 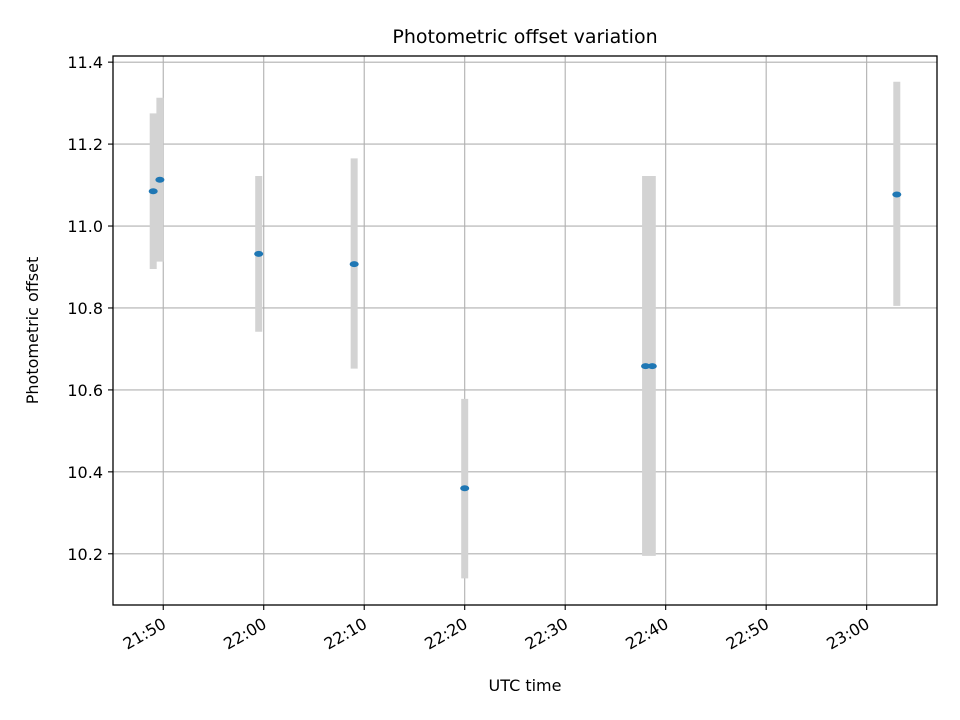 What do you see at coordinates (32, 331) in the screenshot?
I see `y-axis-label: Photometric offset` at bounding box center [32, 331].